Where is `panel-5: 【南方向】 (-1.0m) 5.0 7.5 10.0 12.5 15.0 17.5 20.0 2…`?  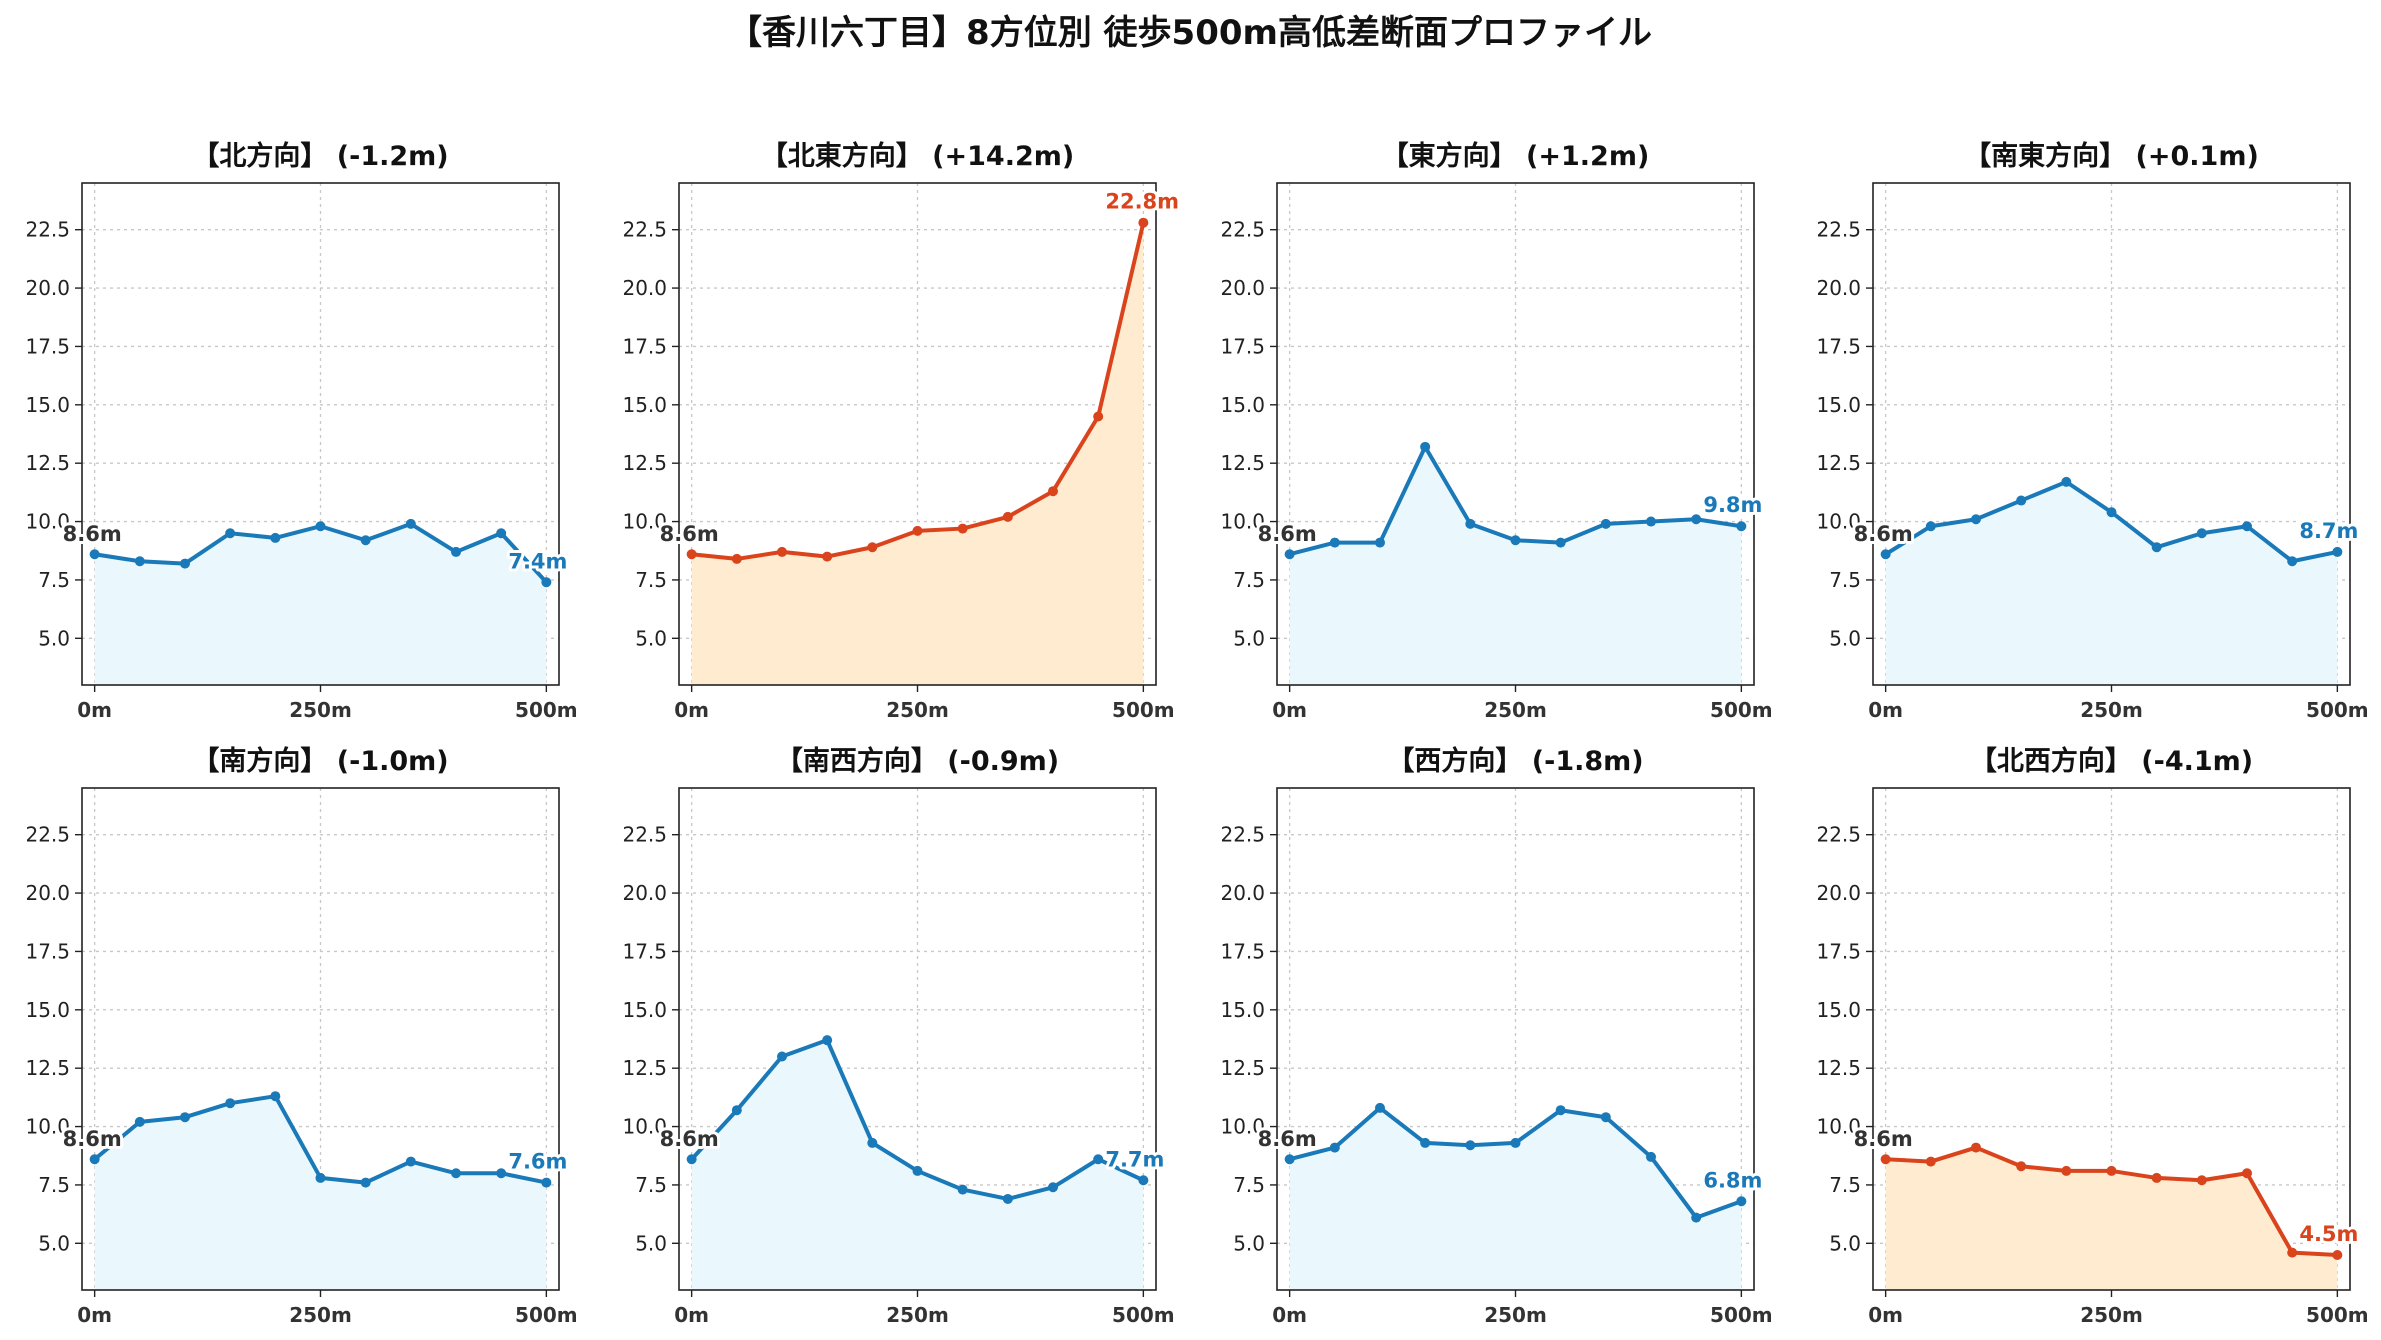
panel-5: 【南方向】 (-1.0m) 5.0 7.5 10.0 12.5 15.0 17.5 20.0 2… is located at coordinates (301, 1036).